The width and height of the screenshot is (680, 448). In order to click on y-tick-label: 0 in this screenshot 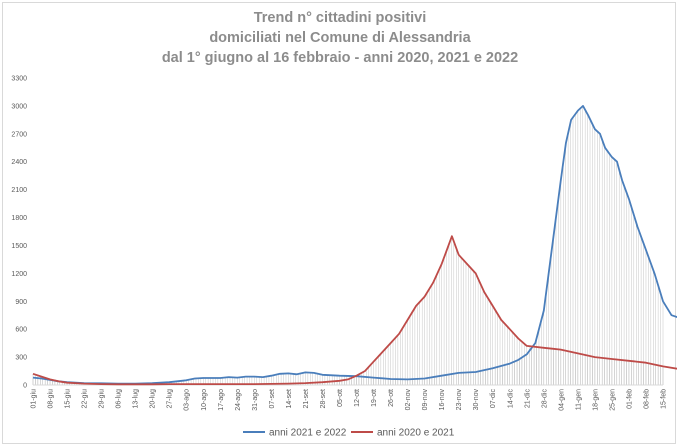, I will do `click(25, 386)`.